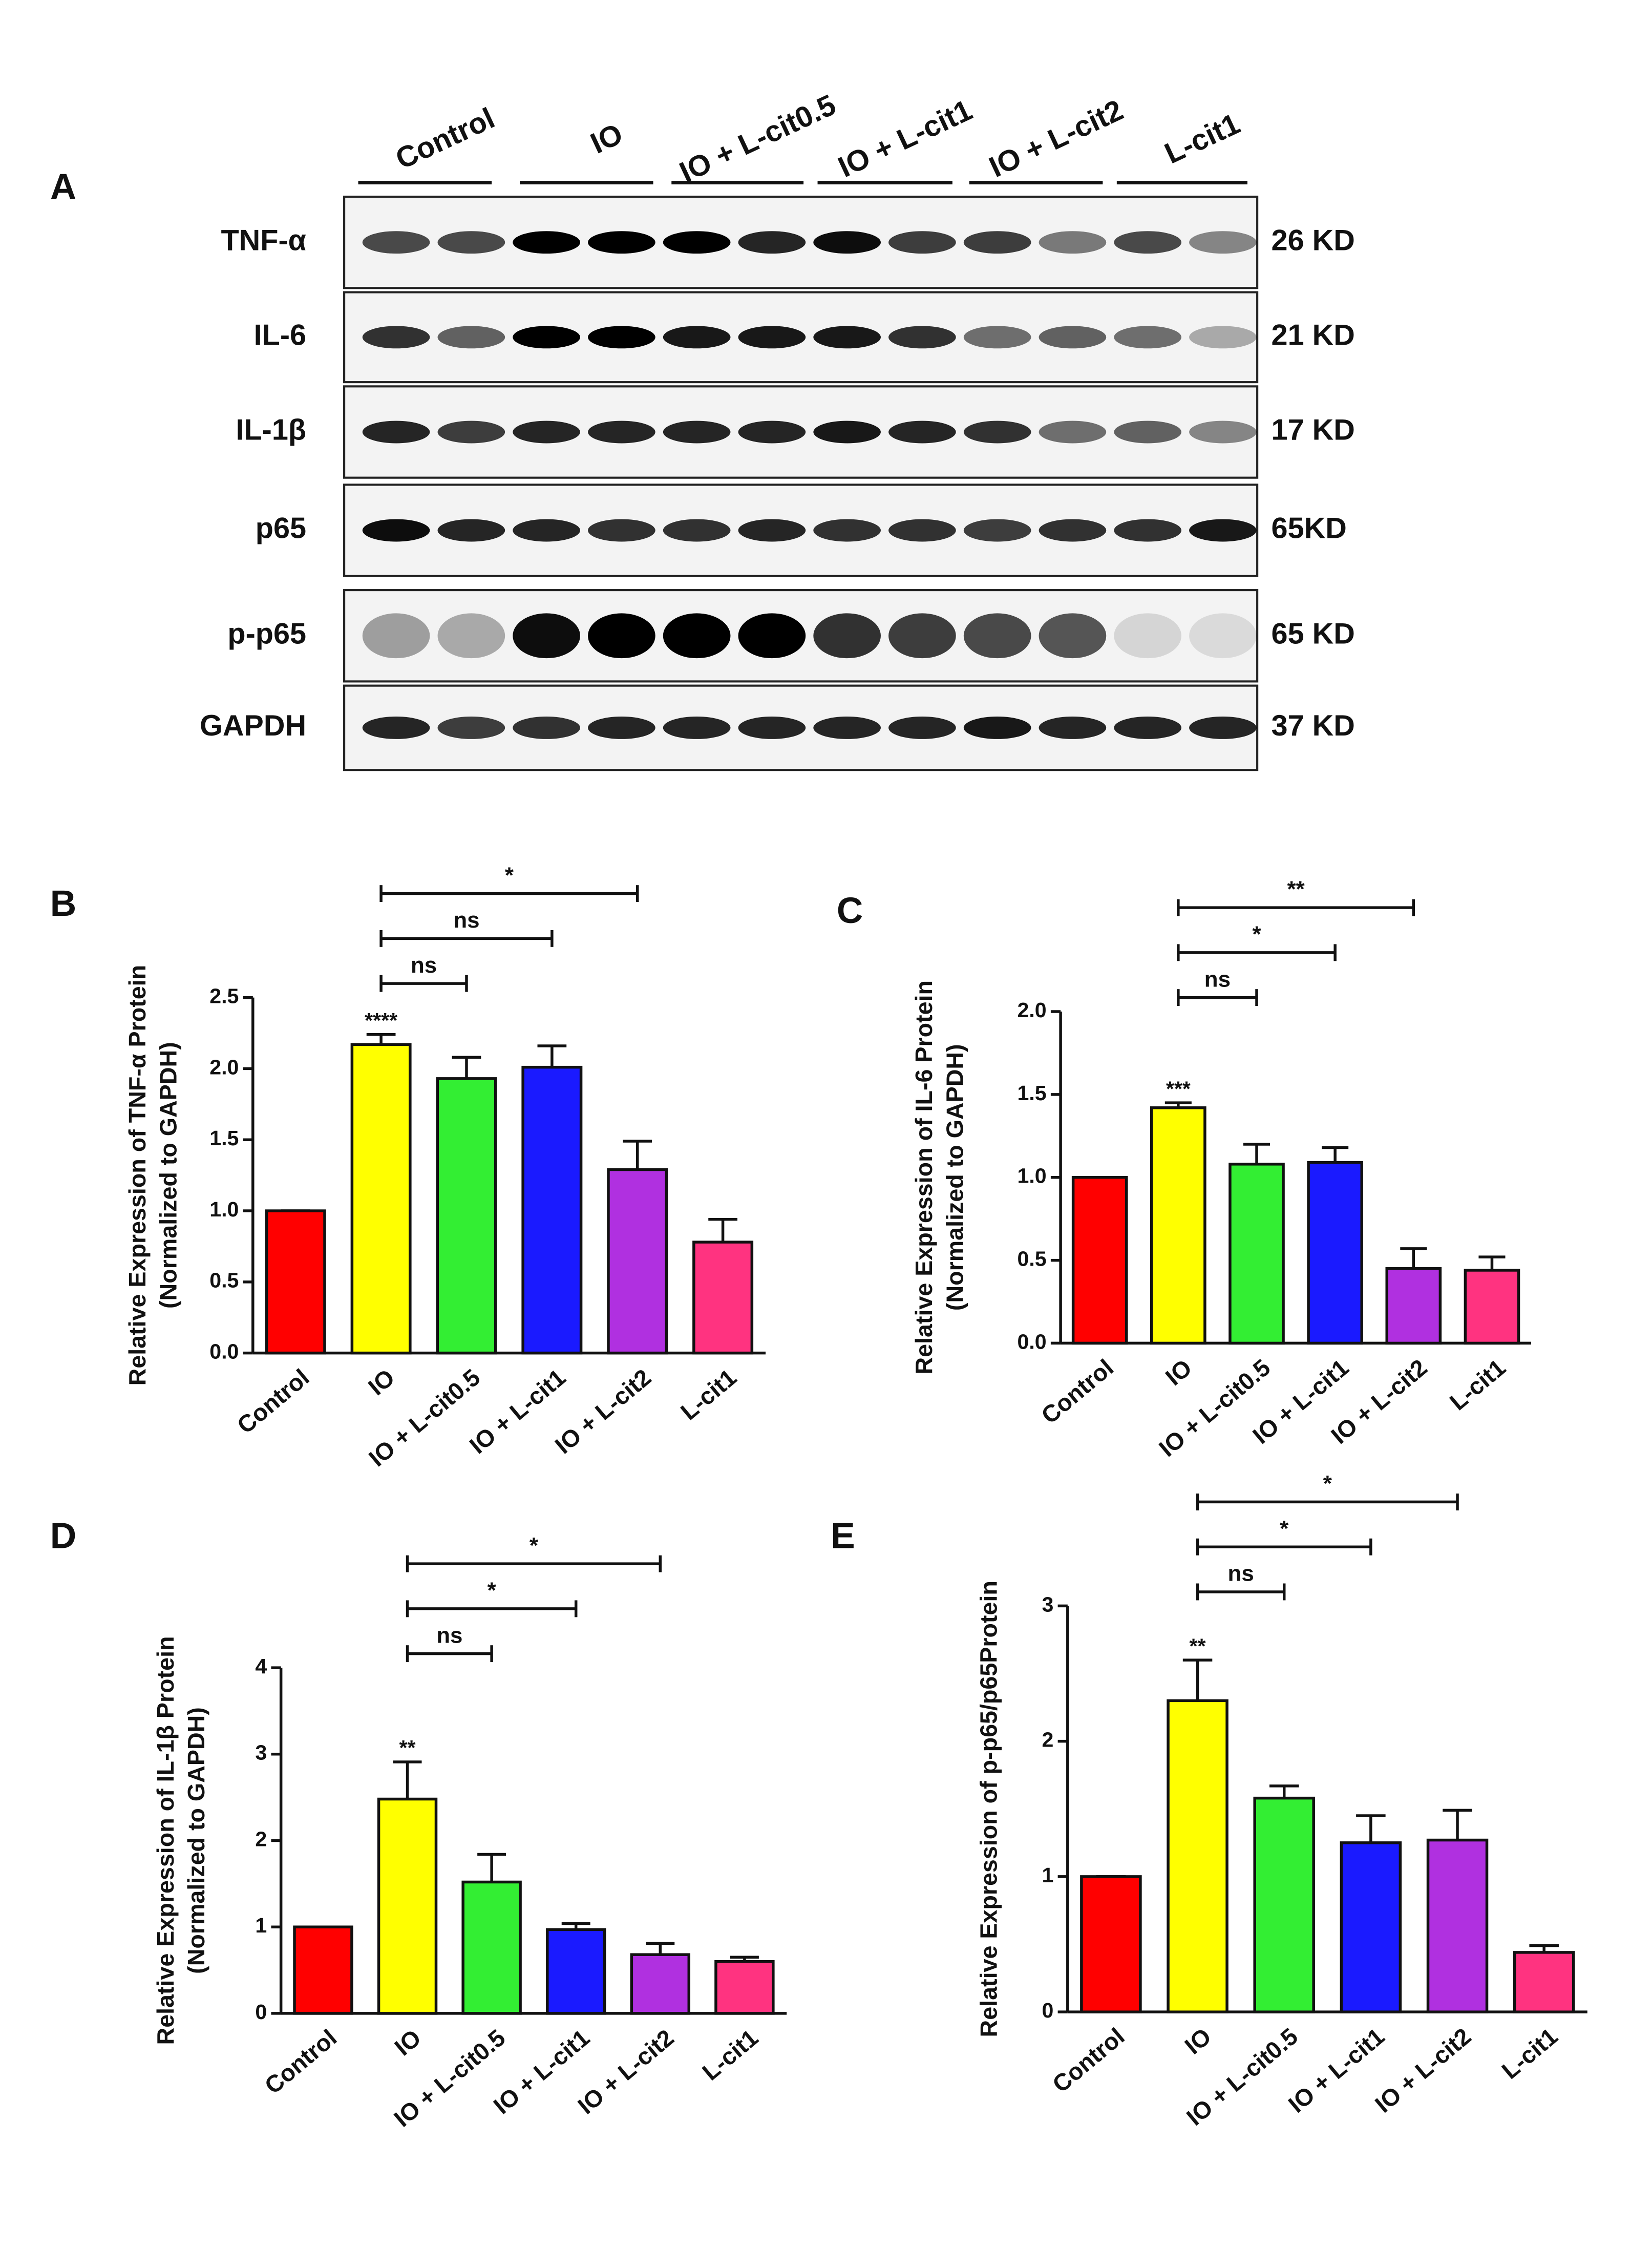 The width and height of the screenshot is (1652, 2248). Describe the element at coordinates (267, 633) in the screenshot. I see `protein-label: p-p65` at that location.